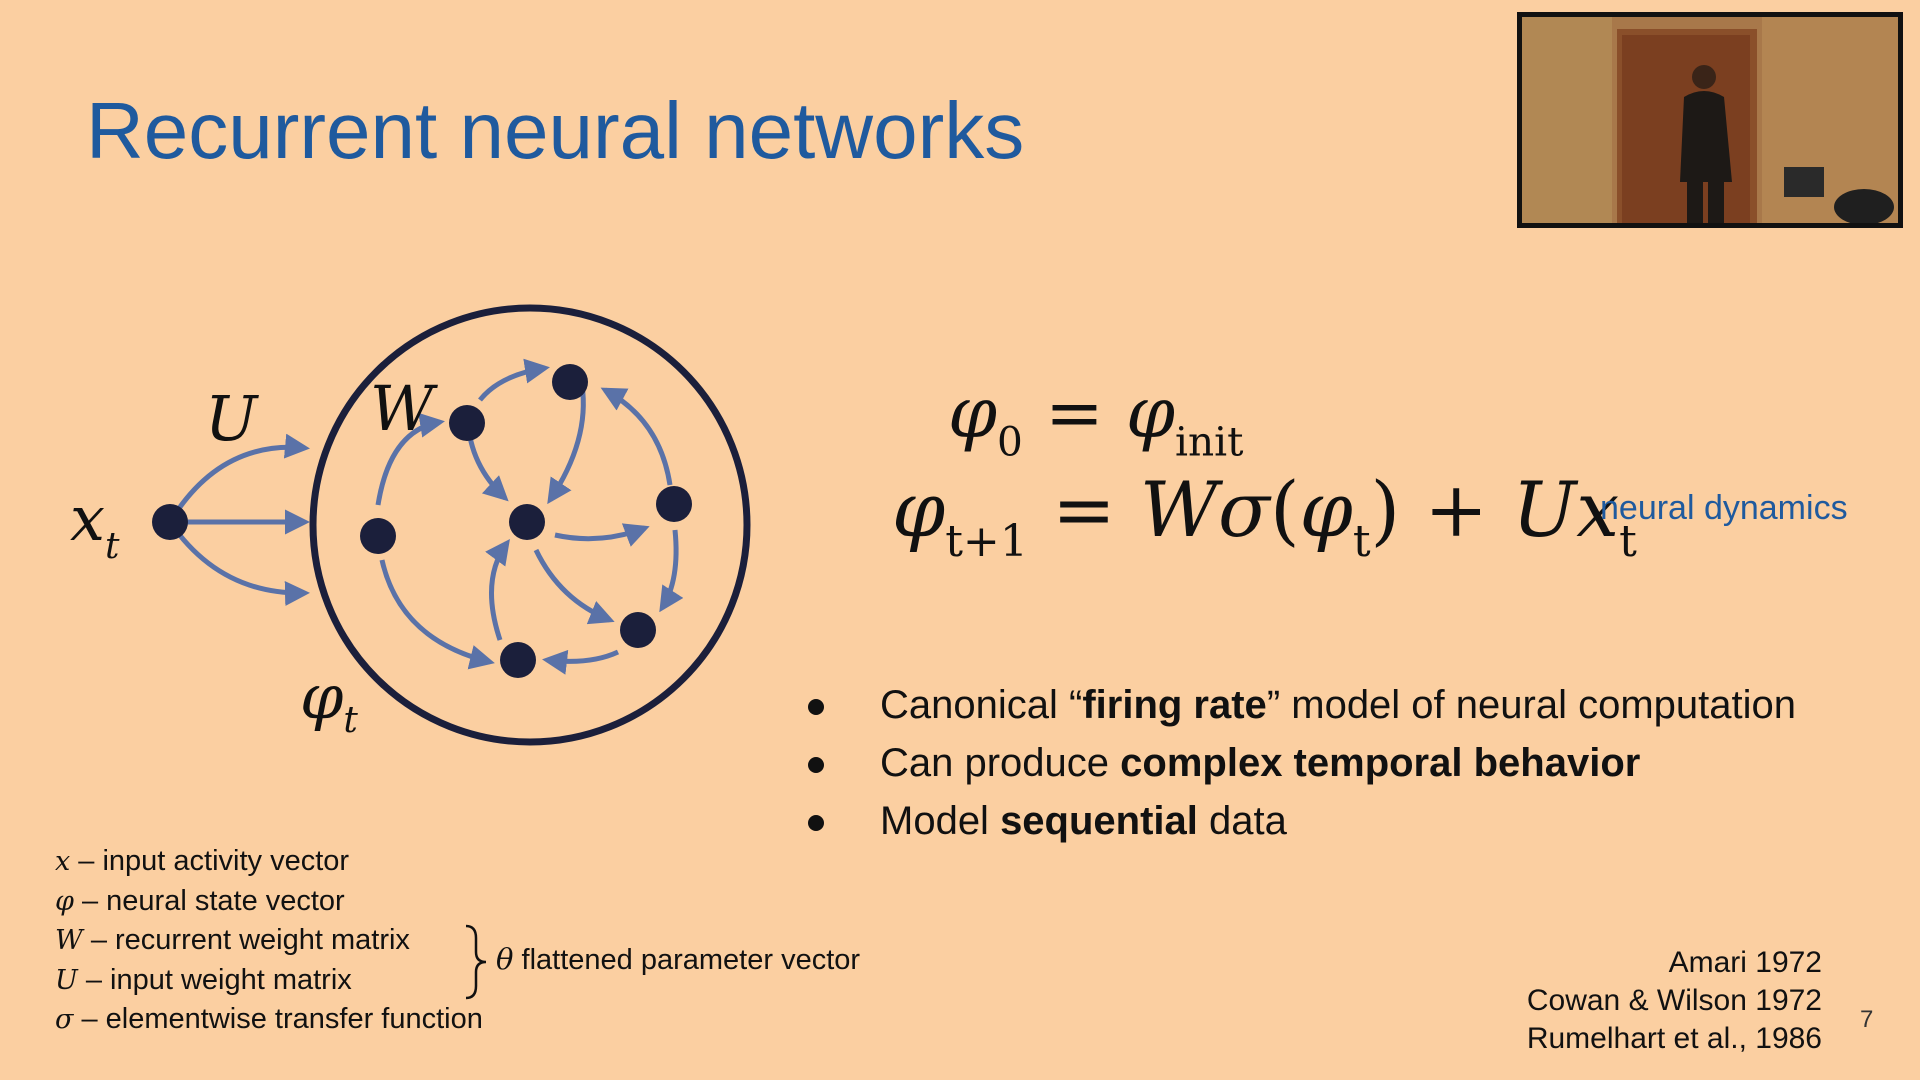 The width and height of the screenshot is (1920, 1080). What do you see at coordinates (919, 509) in the screenshot?
I see `eq2-lhs-symbol: φ` at bounding box center [919, 509].